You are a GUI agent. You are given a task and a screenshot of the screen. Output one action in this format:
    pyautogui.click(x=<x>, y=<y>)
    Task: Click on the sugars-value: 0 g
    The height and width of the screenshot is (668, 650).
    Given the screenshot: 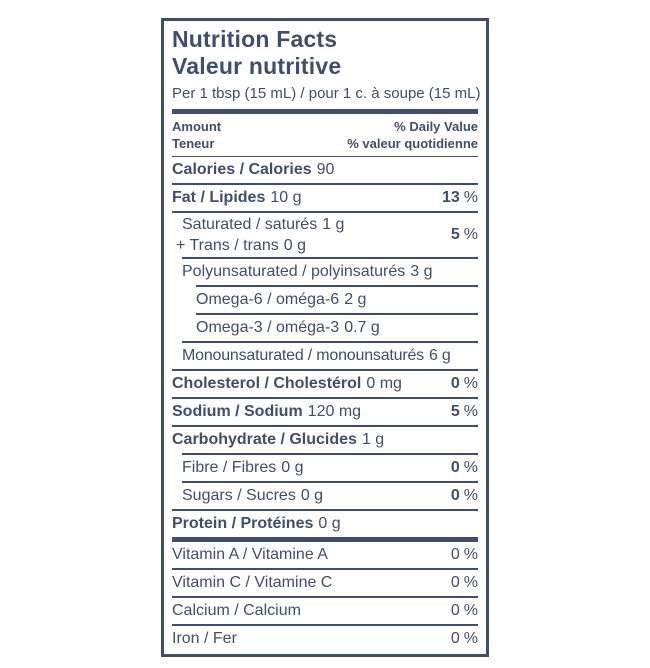 What is the action you would take?
    pyautogui.click(x=312, y=495)
    